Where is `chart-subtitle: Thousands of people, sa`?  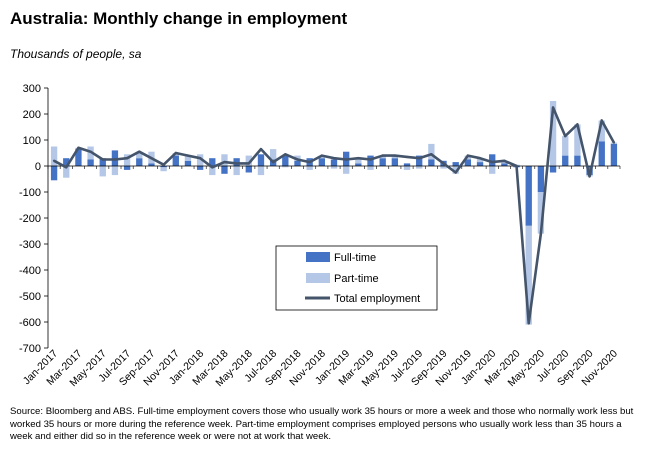
chart-subtitle: Thousands of people, sa is located at coordinates (76, 54).